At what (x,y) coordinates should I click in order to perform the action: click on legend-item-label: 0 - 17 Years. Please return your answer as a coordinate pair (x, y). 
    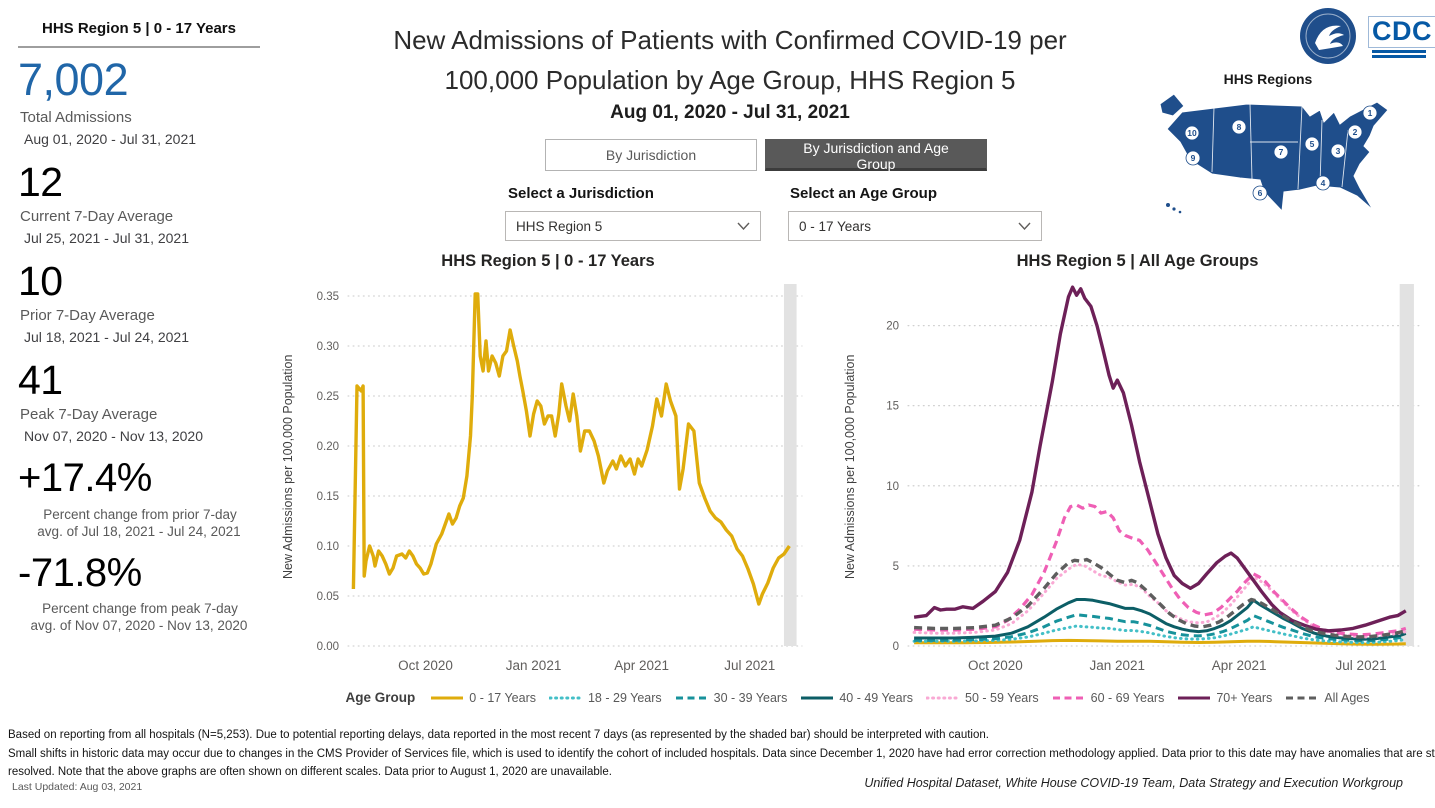
    Looking at the image, I should click on (502, 697).